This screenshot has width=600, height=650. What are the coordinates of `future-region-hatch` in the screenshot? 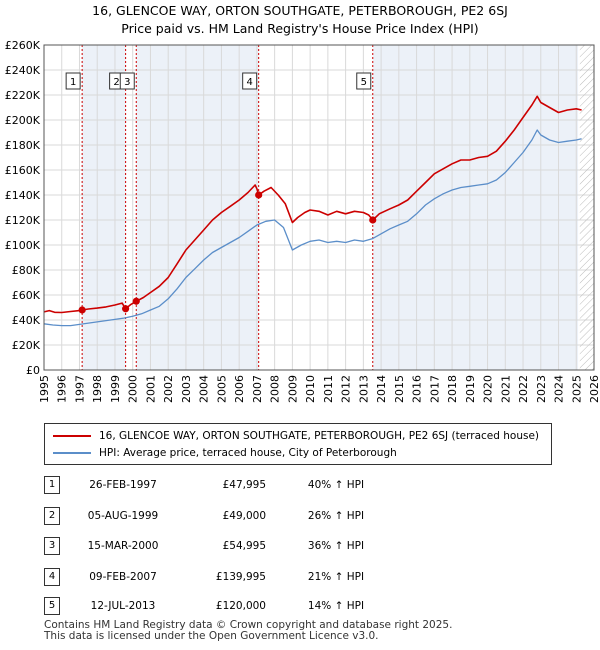 It's located at (586, 207).